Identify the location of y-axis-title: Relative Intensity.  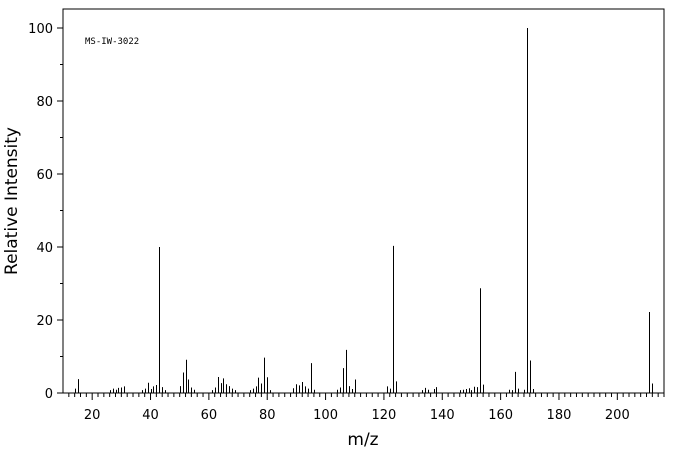
(12, 201).